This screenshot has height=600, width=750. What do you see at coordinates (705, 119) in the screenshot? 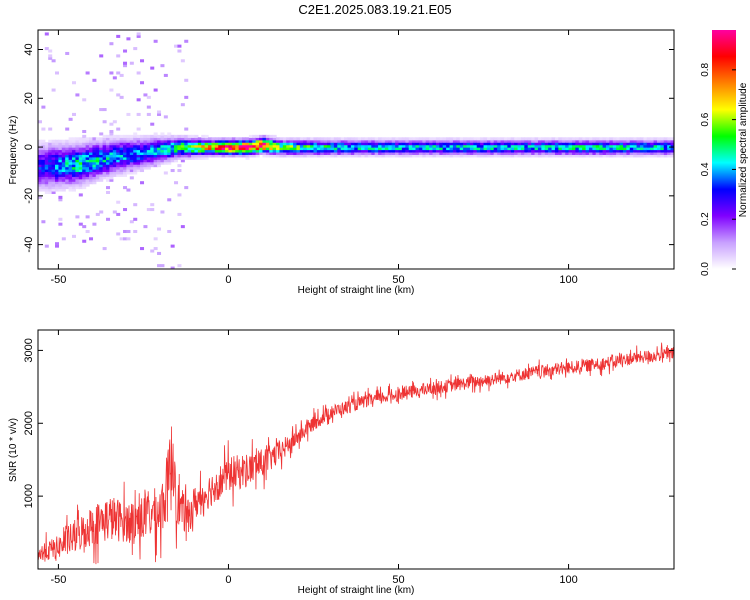
I see `colorbar-tick-label: 0.6` at bounding box center [705, 119].